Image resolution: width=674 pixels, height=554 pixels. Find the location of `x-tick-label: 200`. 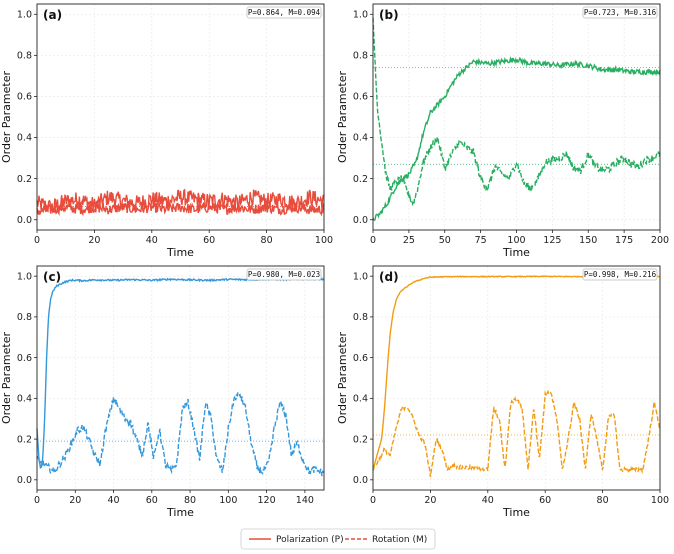

x-tick-label: 200 is located at coordinates (660, 240).